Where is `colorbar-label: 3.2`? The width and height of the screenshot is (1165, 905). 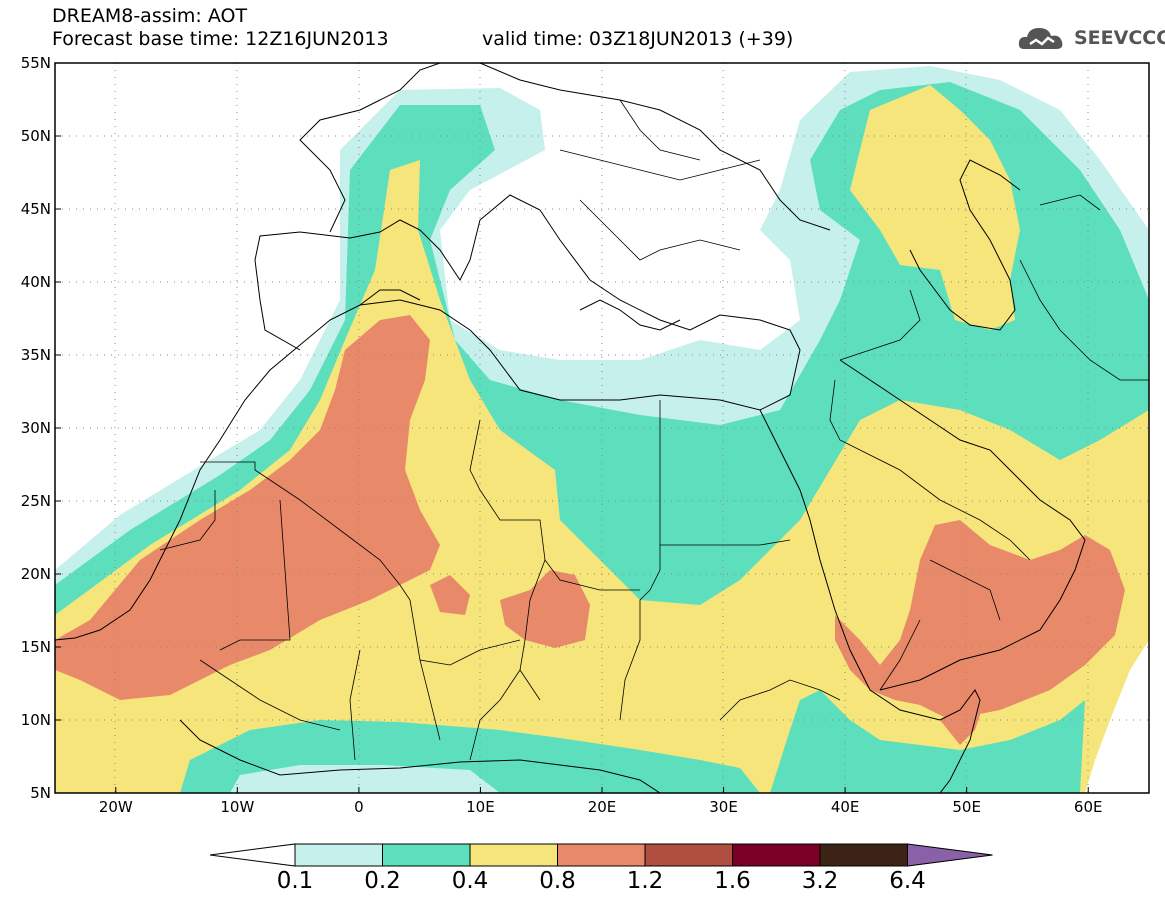 colorbar-label: 3.2 is located at coordinates (820, 881).